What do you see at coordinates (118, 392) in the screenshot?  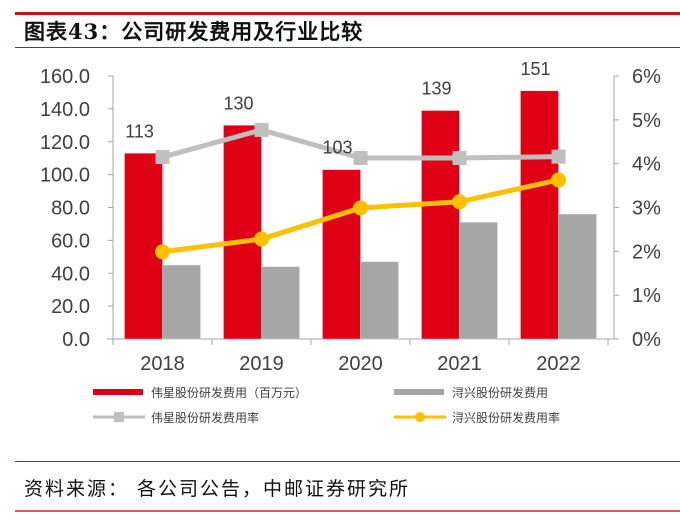 I see `legend-weixing-rd-expense-swatch` at bounding box center [118, 392].